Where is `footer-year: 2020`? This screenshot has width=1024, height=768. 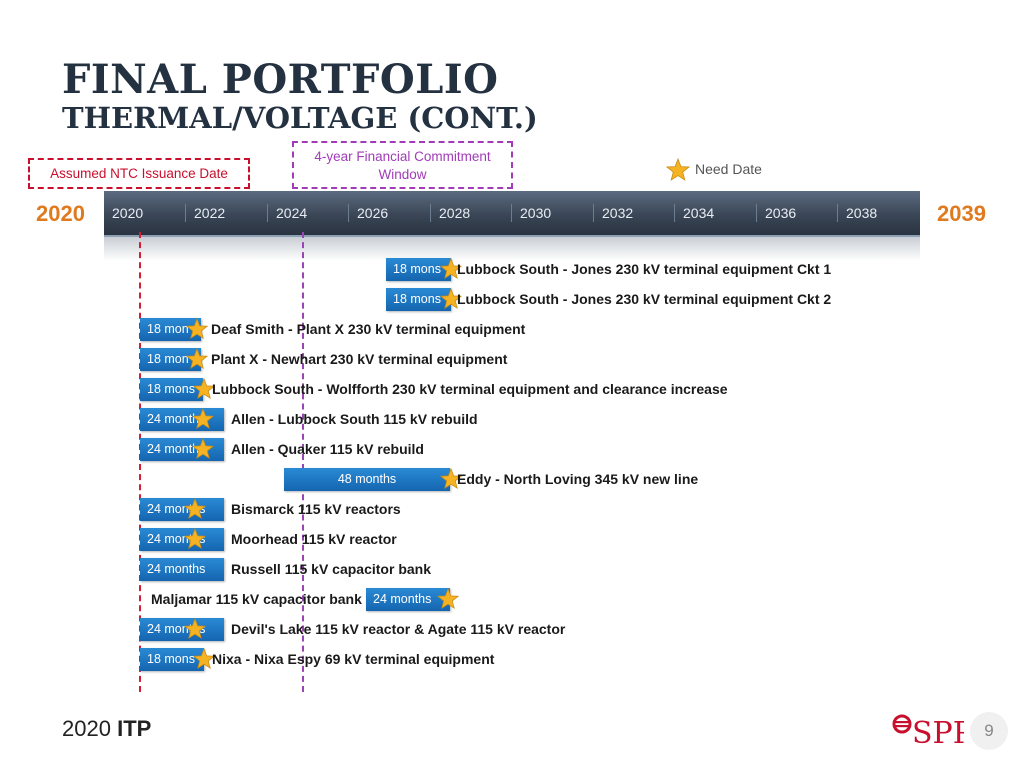
footer-year: 2020 is located at coordinates (86, 728).